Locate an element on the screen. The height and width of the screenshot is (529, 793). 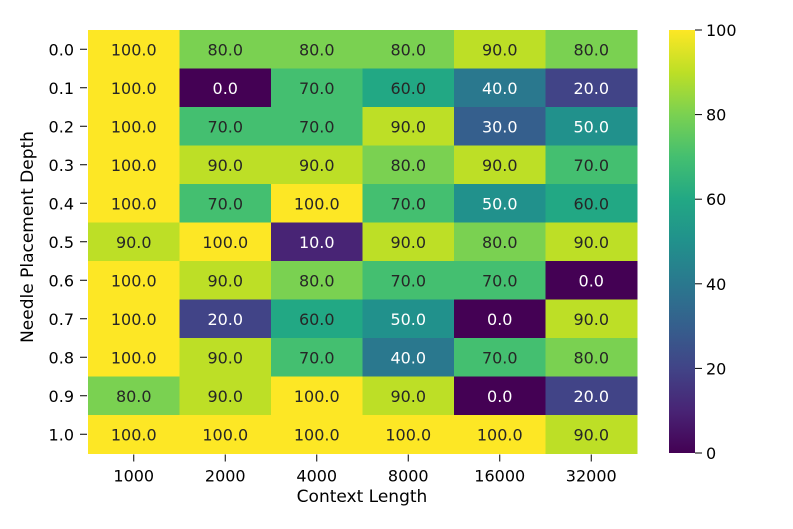
colorbar-tick-label: 40 is located at coordinates (716, 284).